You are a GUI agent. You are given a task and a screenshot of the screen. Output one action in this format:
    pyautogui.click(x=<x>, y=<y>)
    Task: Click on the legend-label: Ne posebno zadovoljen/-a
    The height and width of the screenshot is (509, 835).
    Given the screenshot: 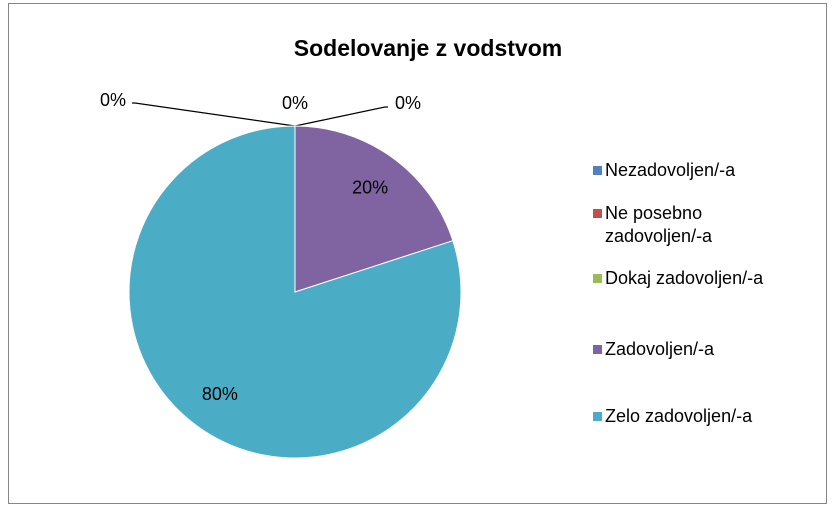 What is the action you would take?
    pyautogui.click(x=659, y=224)
    